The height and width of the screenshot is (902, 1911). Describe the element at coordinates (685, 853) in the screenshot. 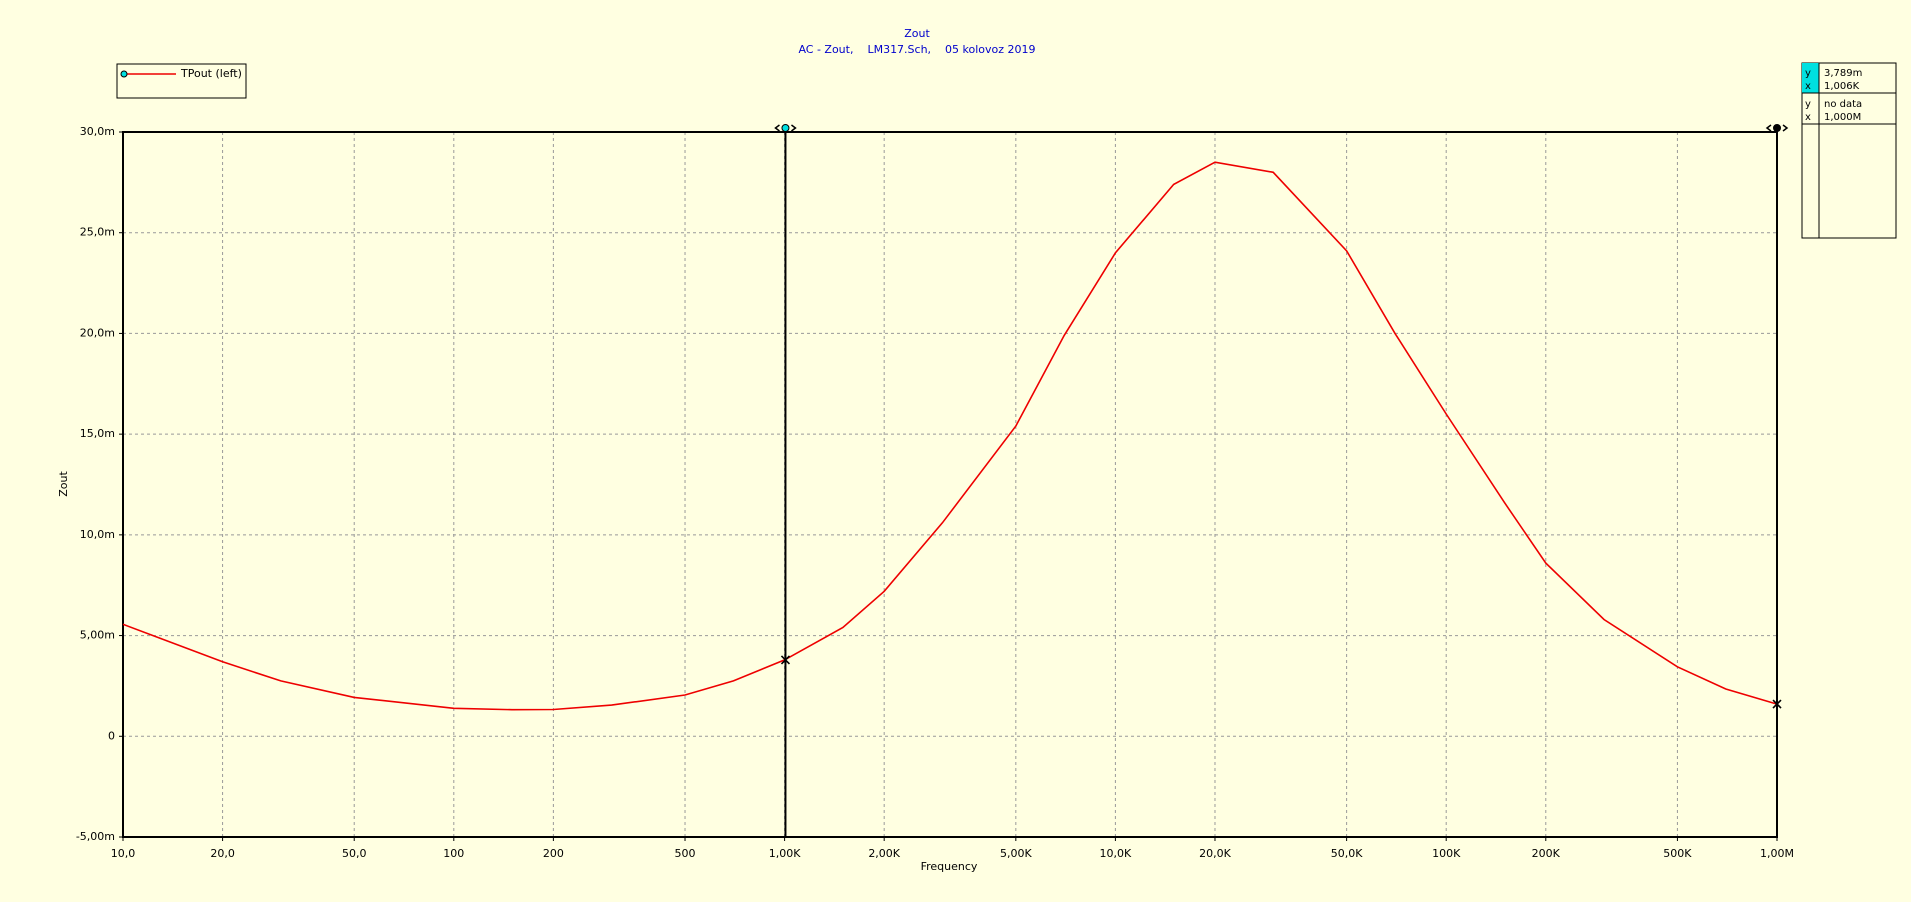

I see `x-tick-label: 500` at that location.